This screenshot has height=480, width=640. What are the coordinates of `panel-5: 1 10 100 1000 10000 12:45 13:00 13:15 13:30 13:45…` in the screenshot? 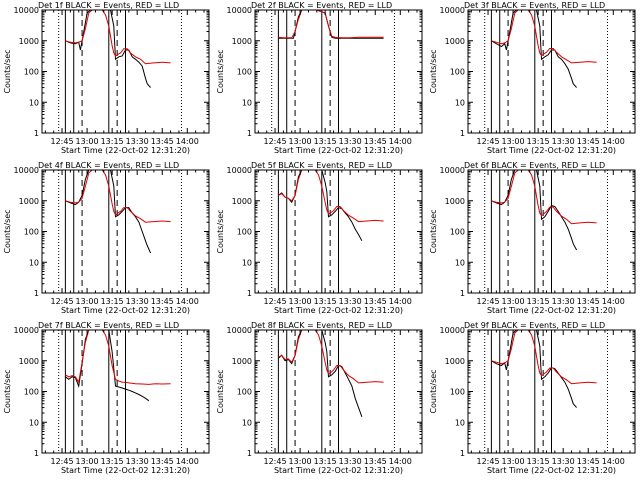 It's located at (319, 238).